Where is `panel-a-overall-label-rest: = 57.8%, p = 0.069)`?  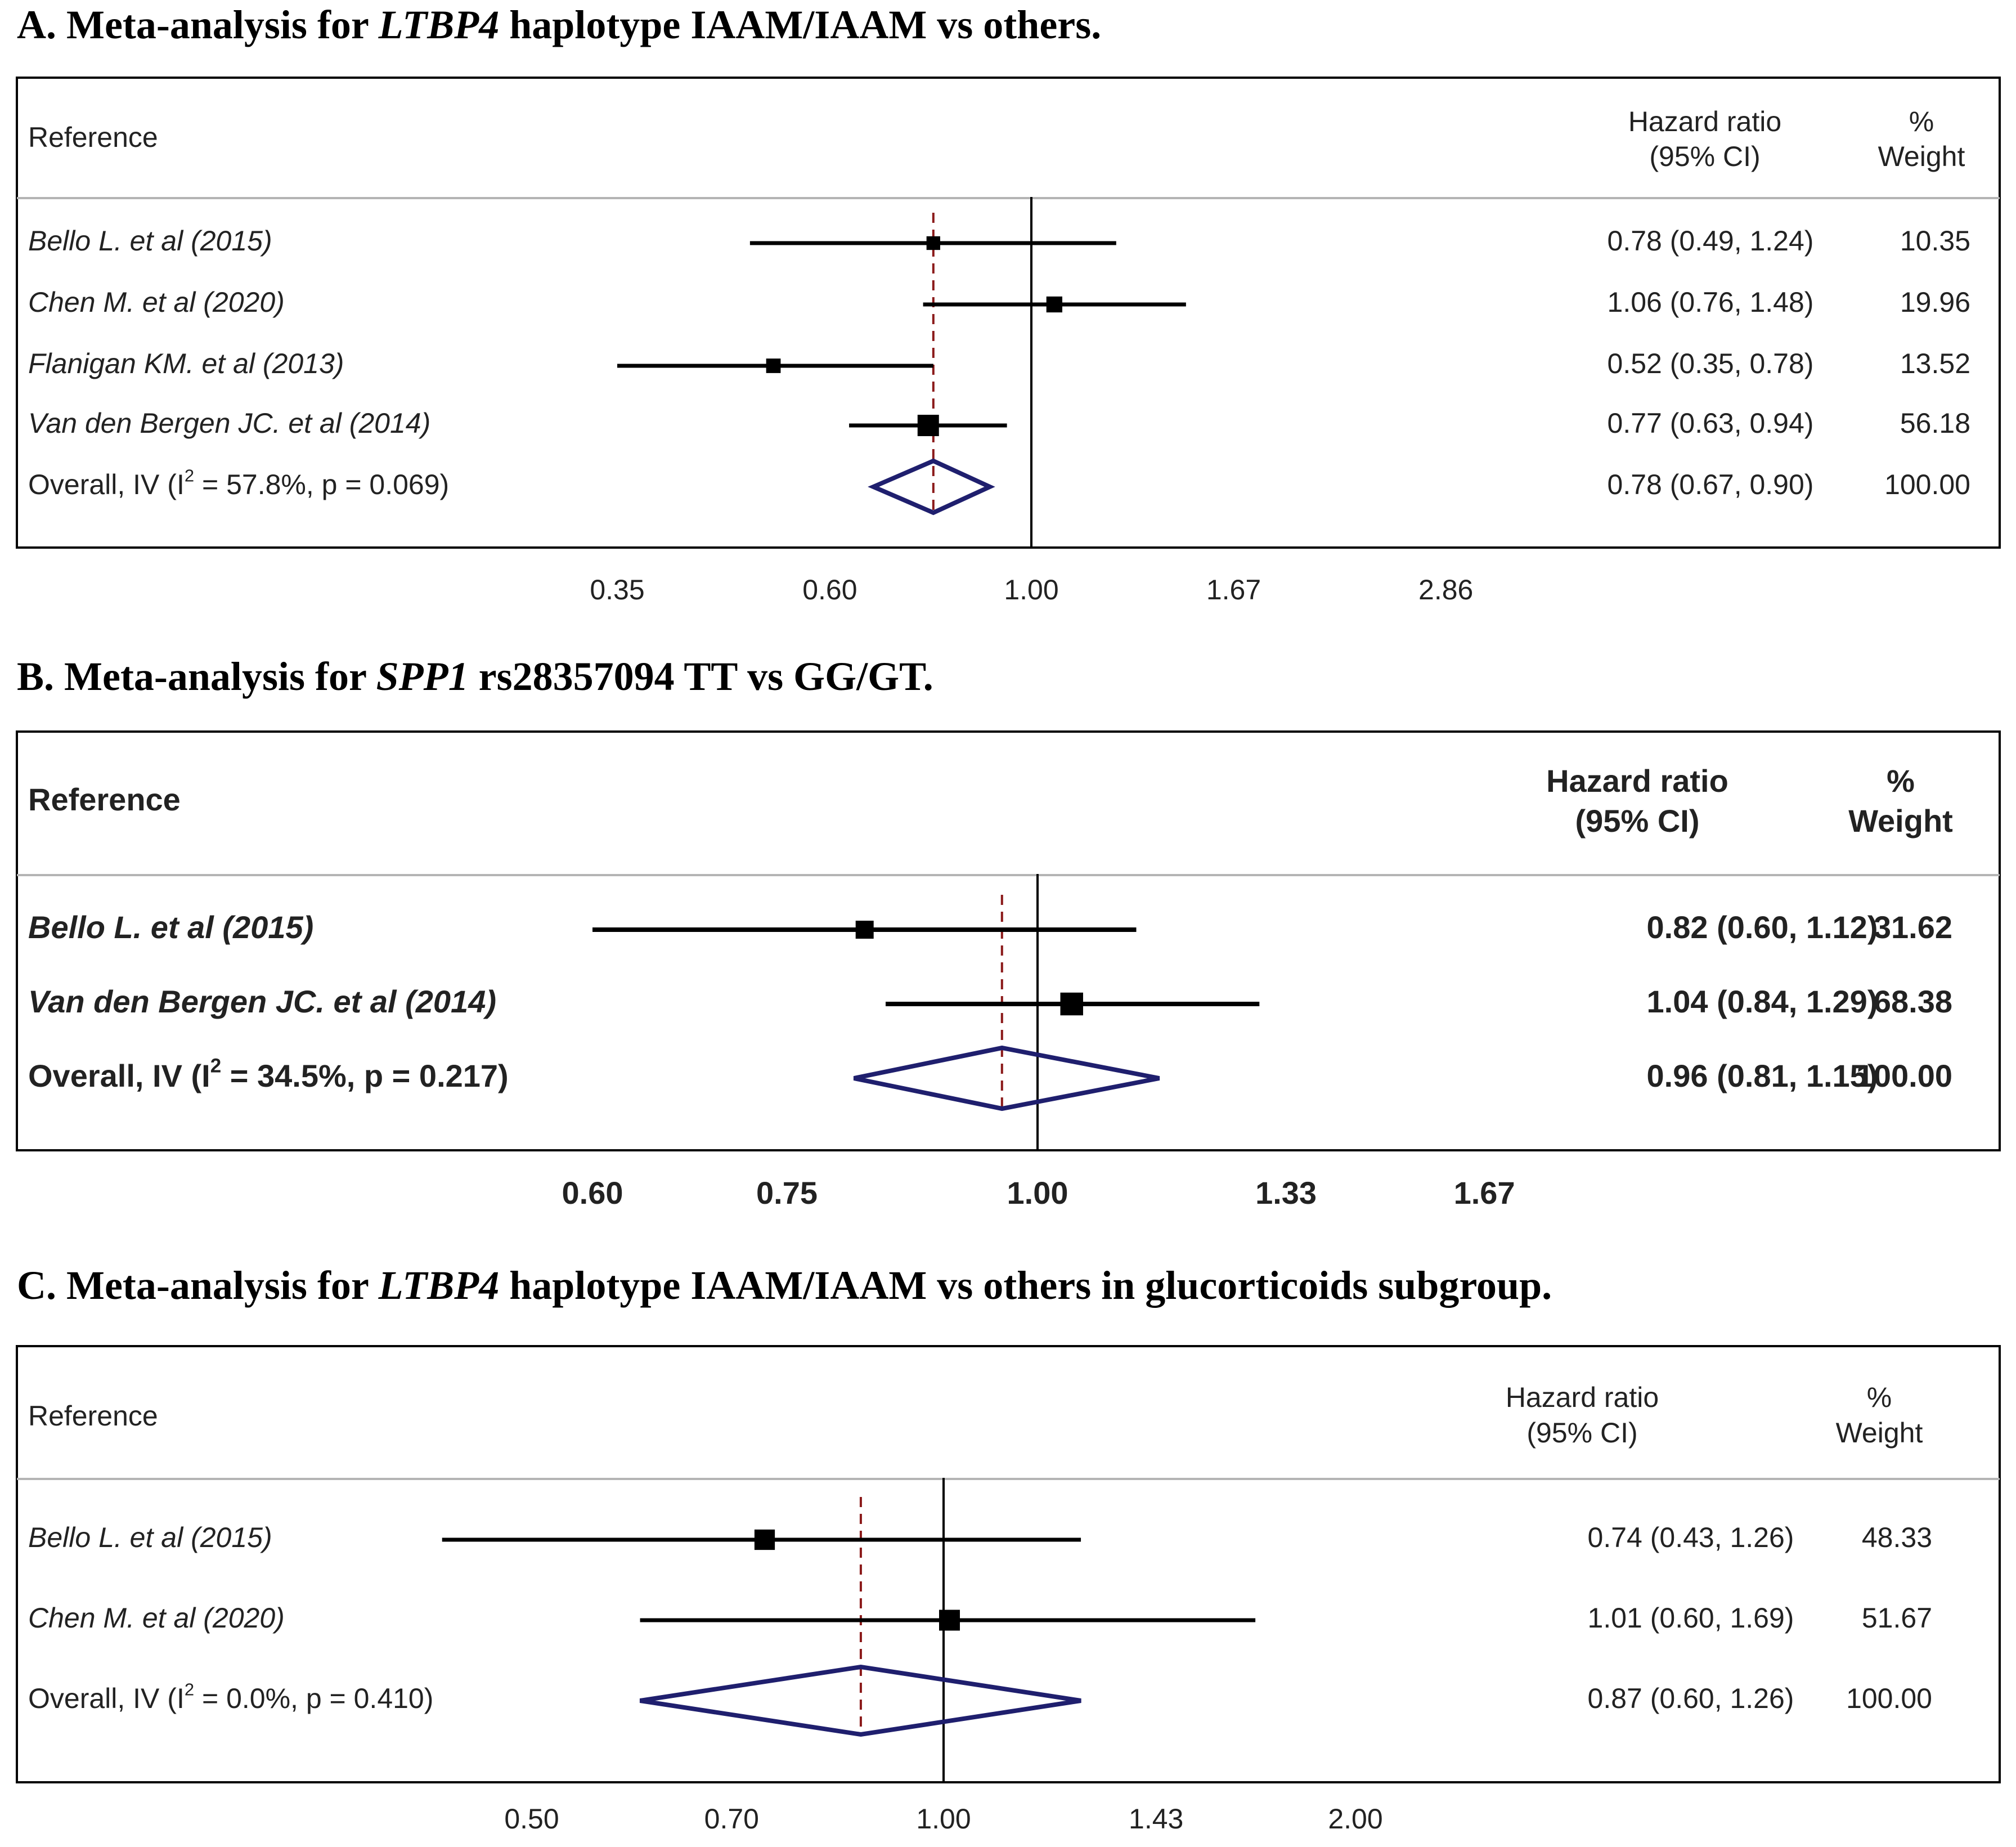
panel-a-overall-label-rest: = 57.8%, p = 0.069) is located at coordinates (321, 484).